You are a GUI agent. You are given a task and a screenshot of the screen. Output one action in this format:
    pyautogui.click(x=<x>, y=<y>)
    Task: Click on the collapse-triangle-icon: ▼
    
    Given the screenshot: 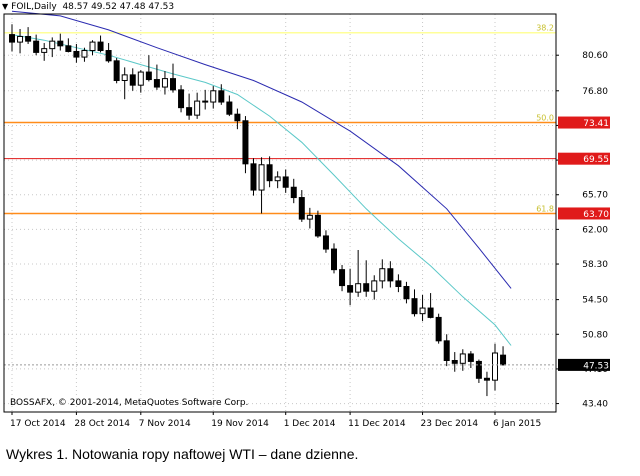 What is the action you would take?
    pyautogui.click(x=5, y=6)
    